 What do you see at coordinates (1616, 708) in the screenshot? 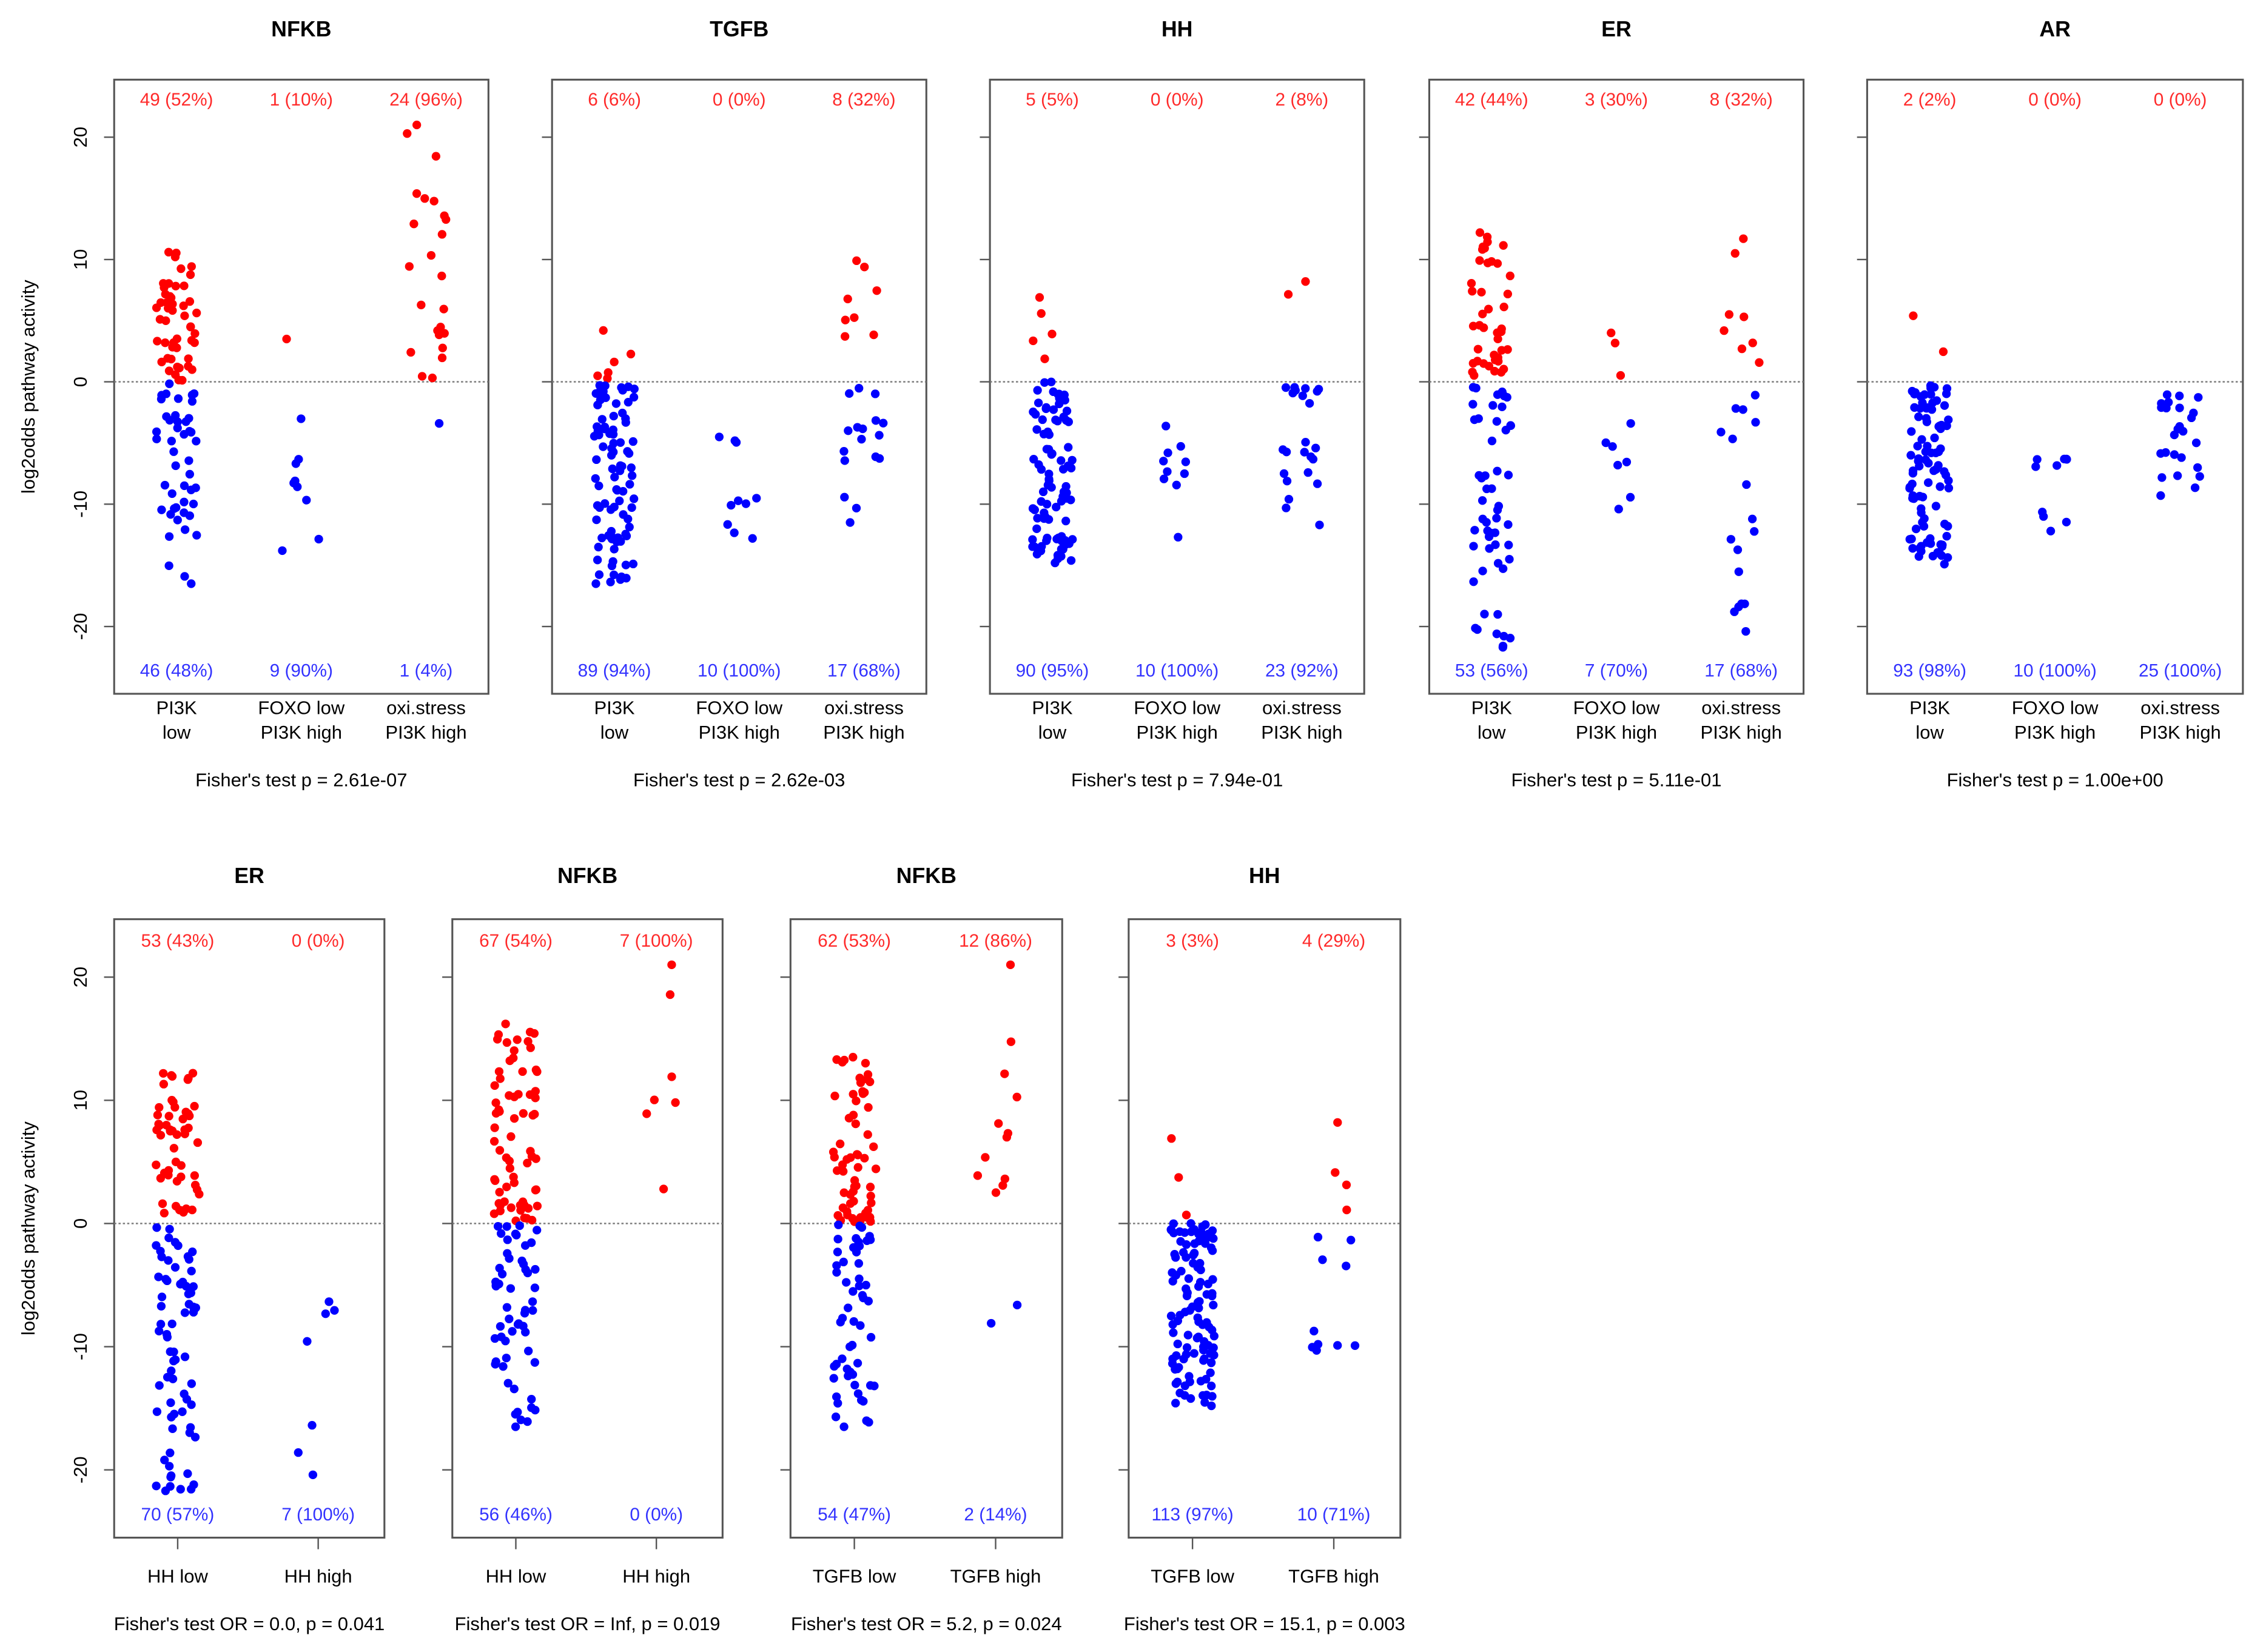
I see `x-category-label: FOXO low` at bounding box center [1616, 708].